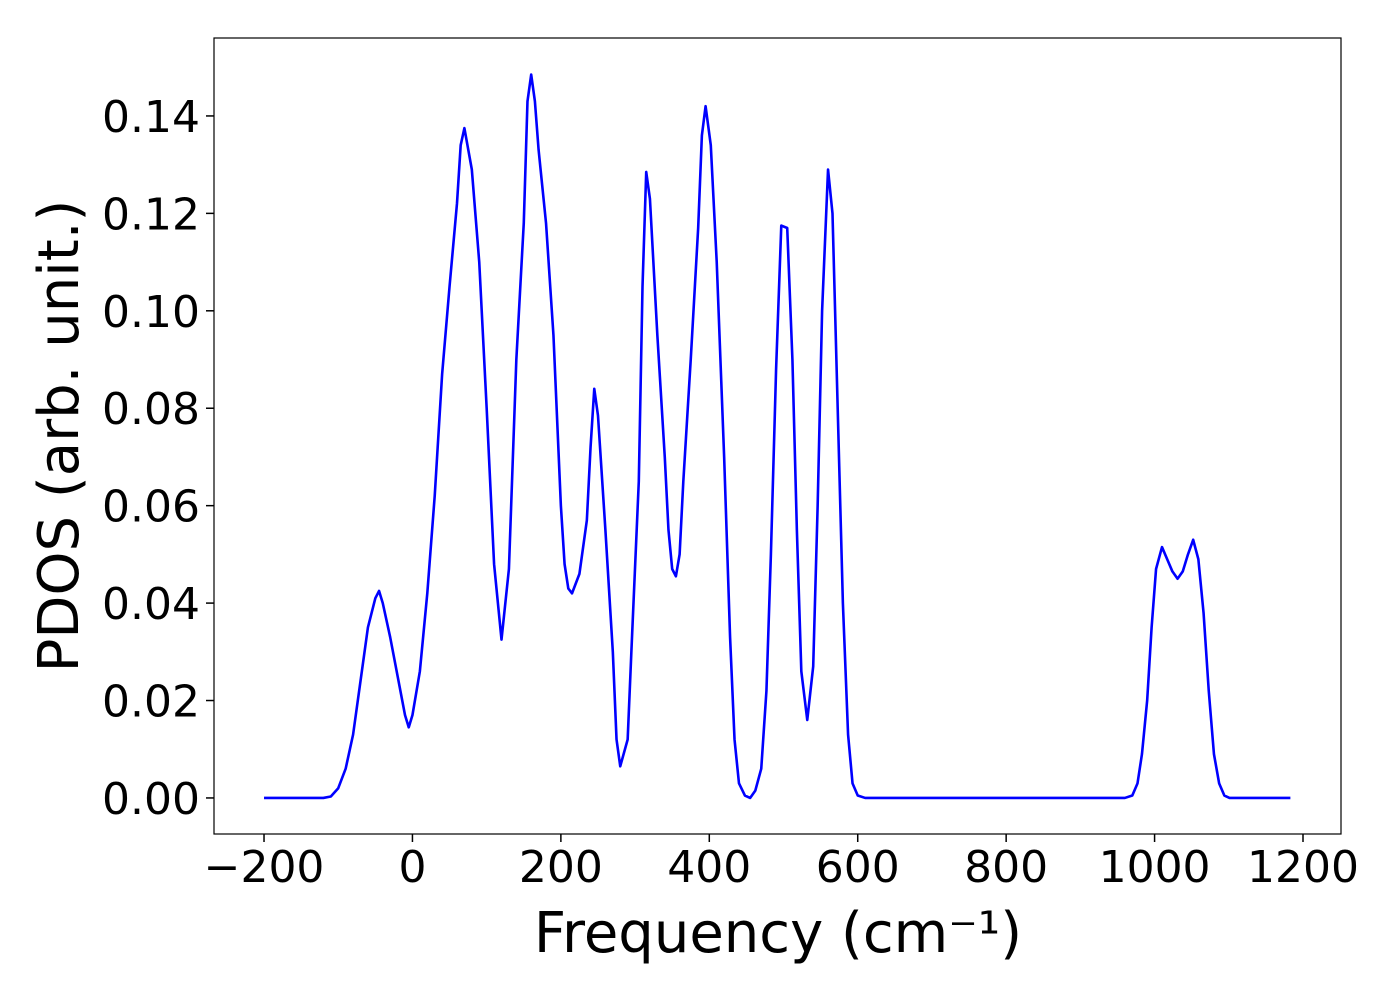 This screenshot has width=1400, height=1000. Describe the element at coordinates (151, 312) in the screenshot. I see `y-tick-label: 0.10` at that location.